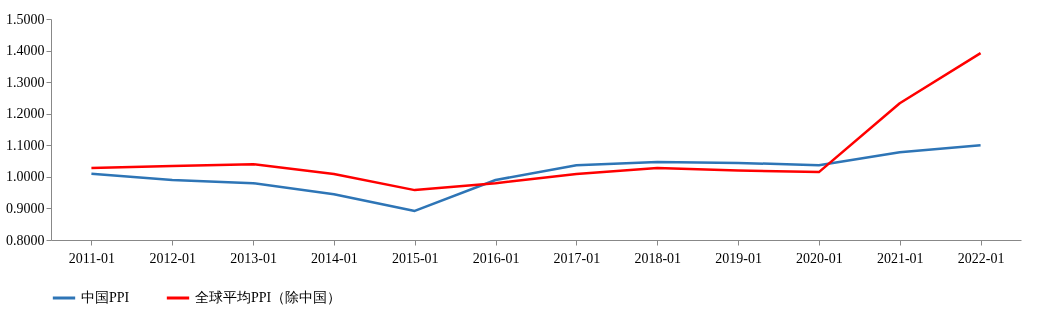  I want to click on x-tick-label: 2012-01, so click(173, 258).